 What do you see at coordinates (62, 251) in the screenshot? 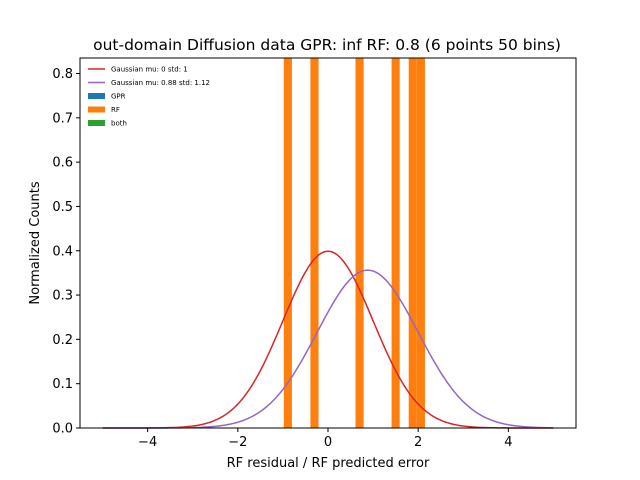
I see `y-tick-label: 0.4` at bounding box center [62, 251].